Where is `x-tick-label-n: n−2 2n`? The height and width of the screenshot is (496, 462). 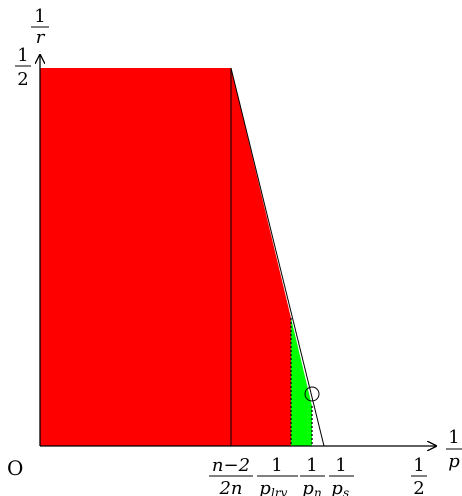
x-tick-label-n: n−2 2n is located at coordinates (231, 475).